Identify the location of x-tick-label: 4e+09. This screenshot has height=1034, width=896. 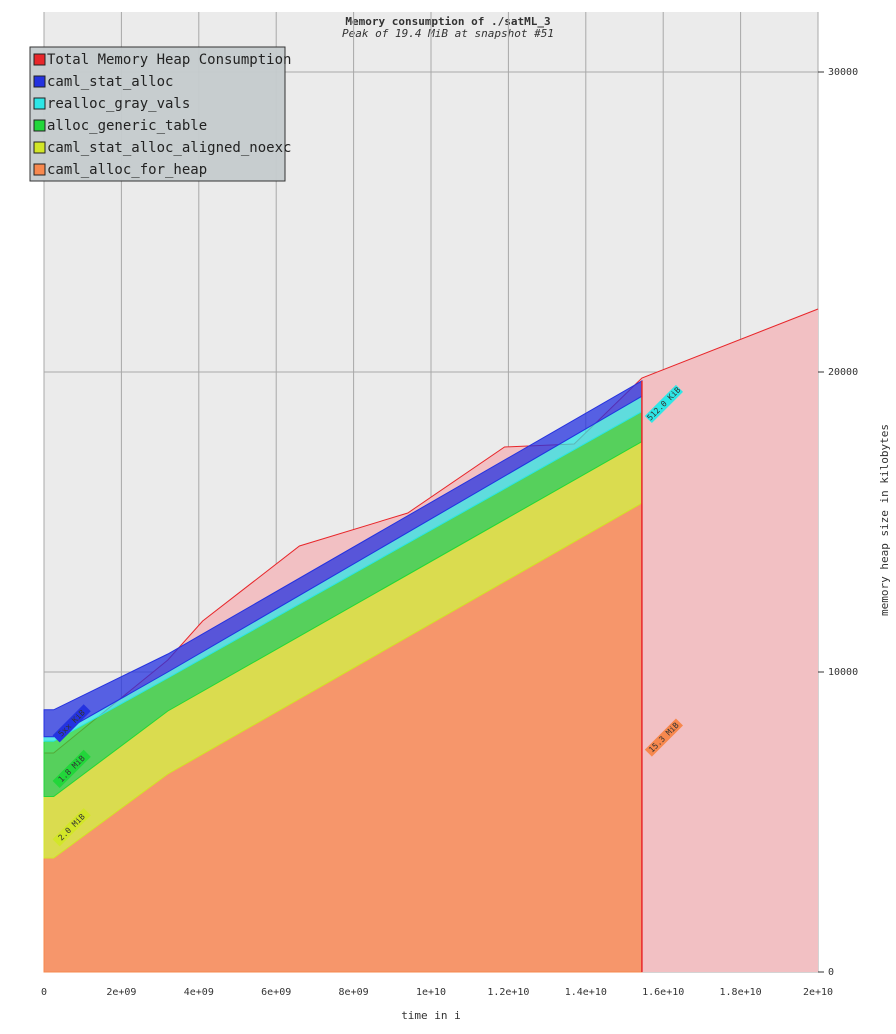
(199, 992).